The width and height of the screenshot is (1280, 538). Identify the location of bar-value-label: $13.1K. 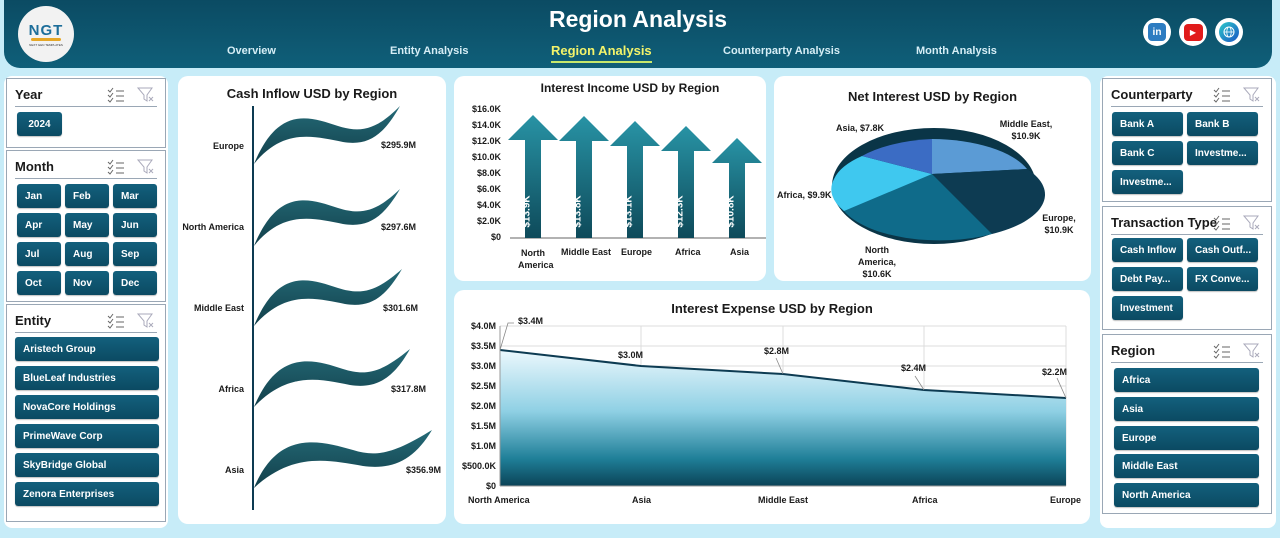
(629, 211).